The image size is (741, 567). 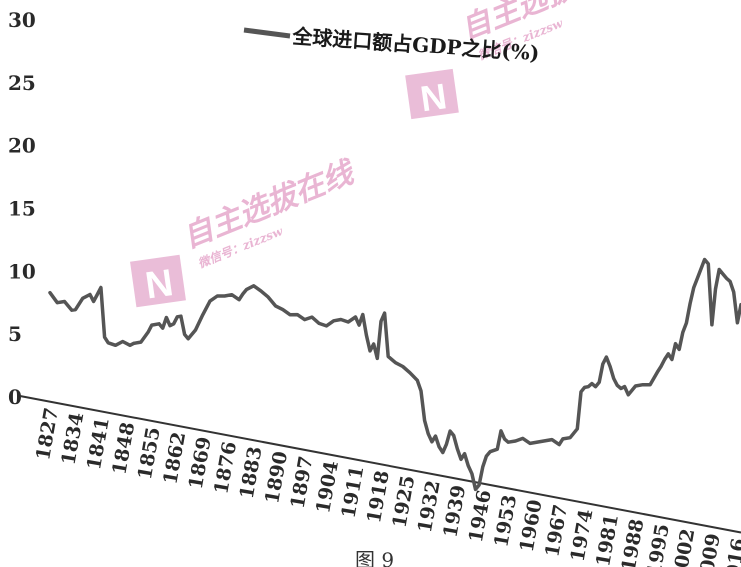 What do you see at coordinates (267, 33) in the screenshot?
I see `legend-swatch` at bounding box center [267, 33].